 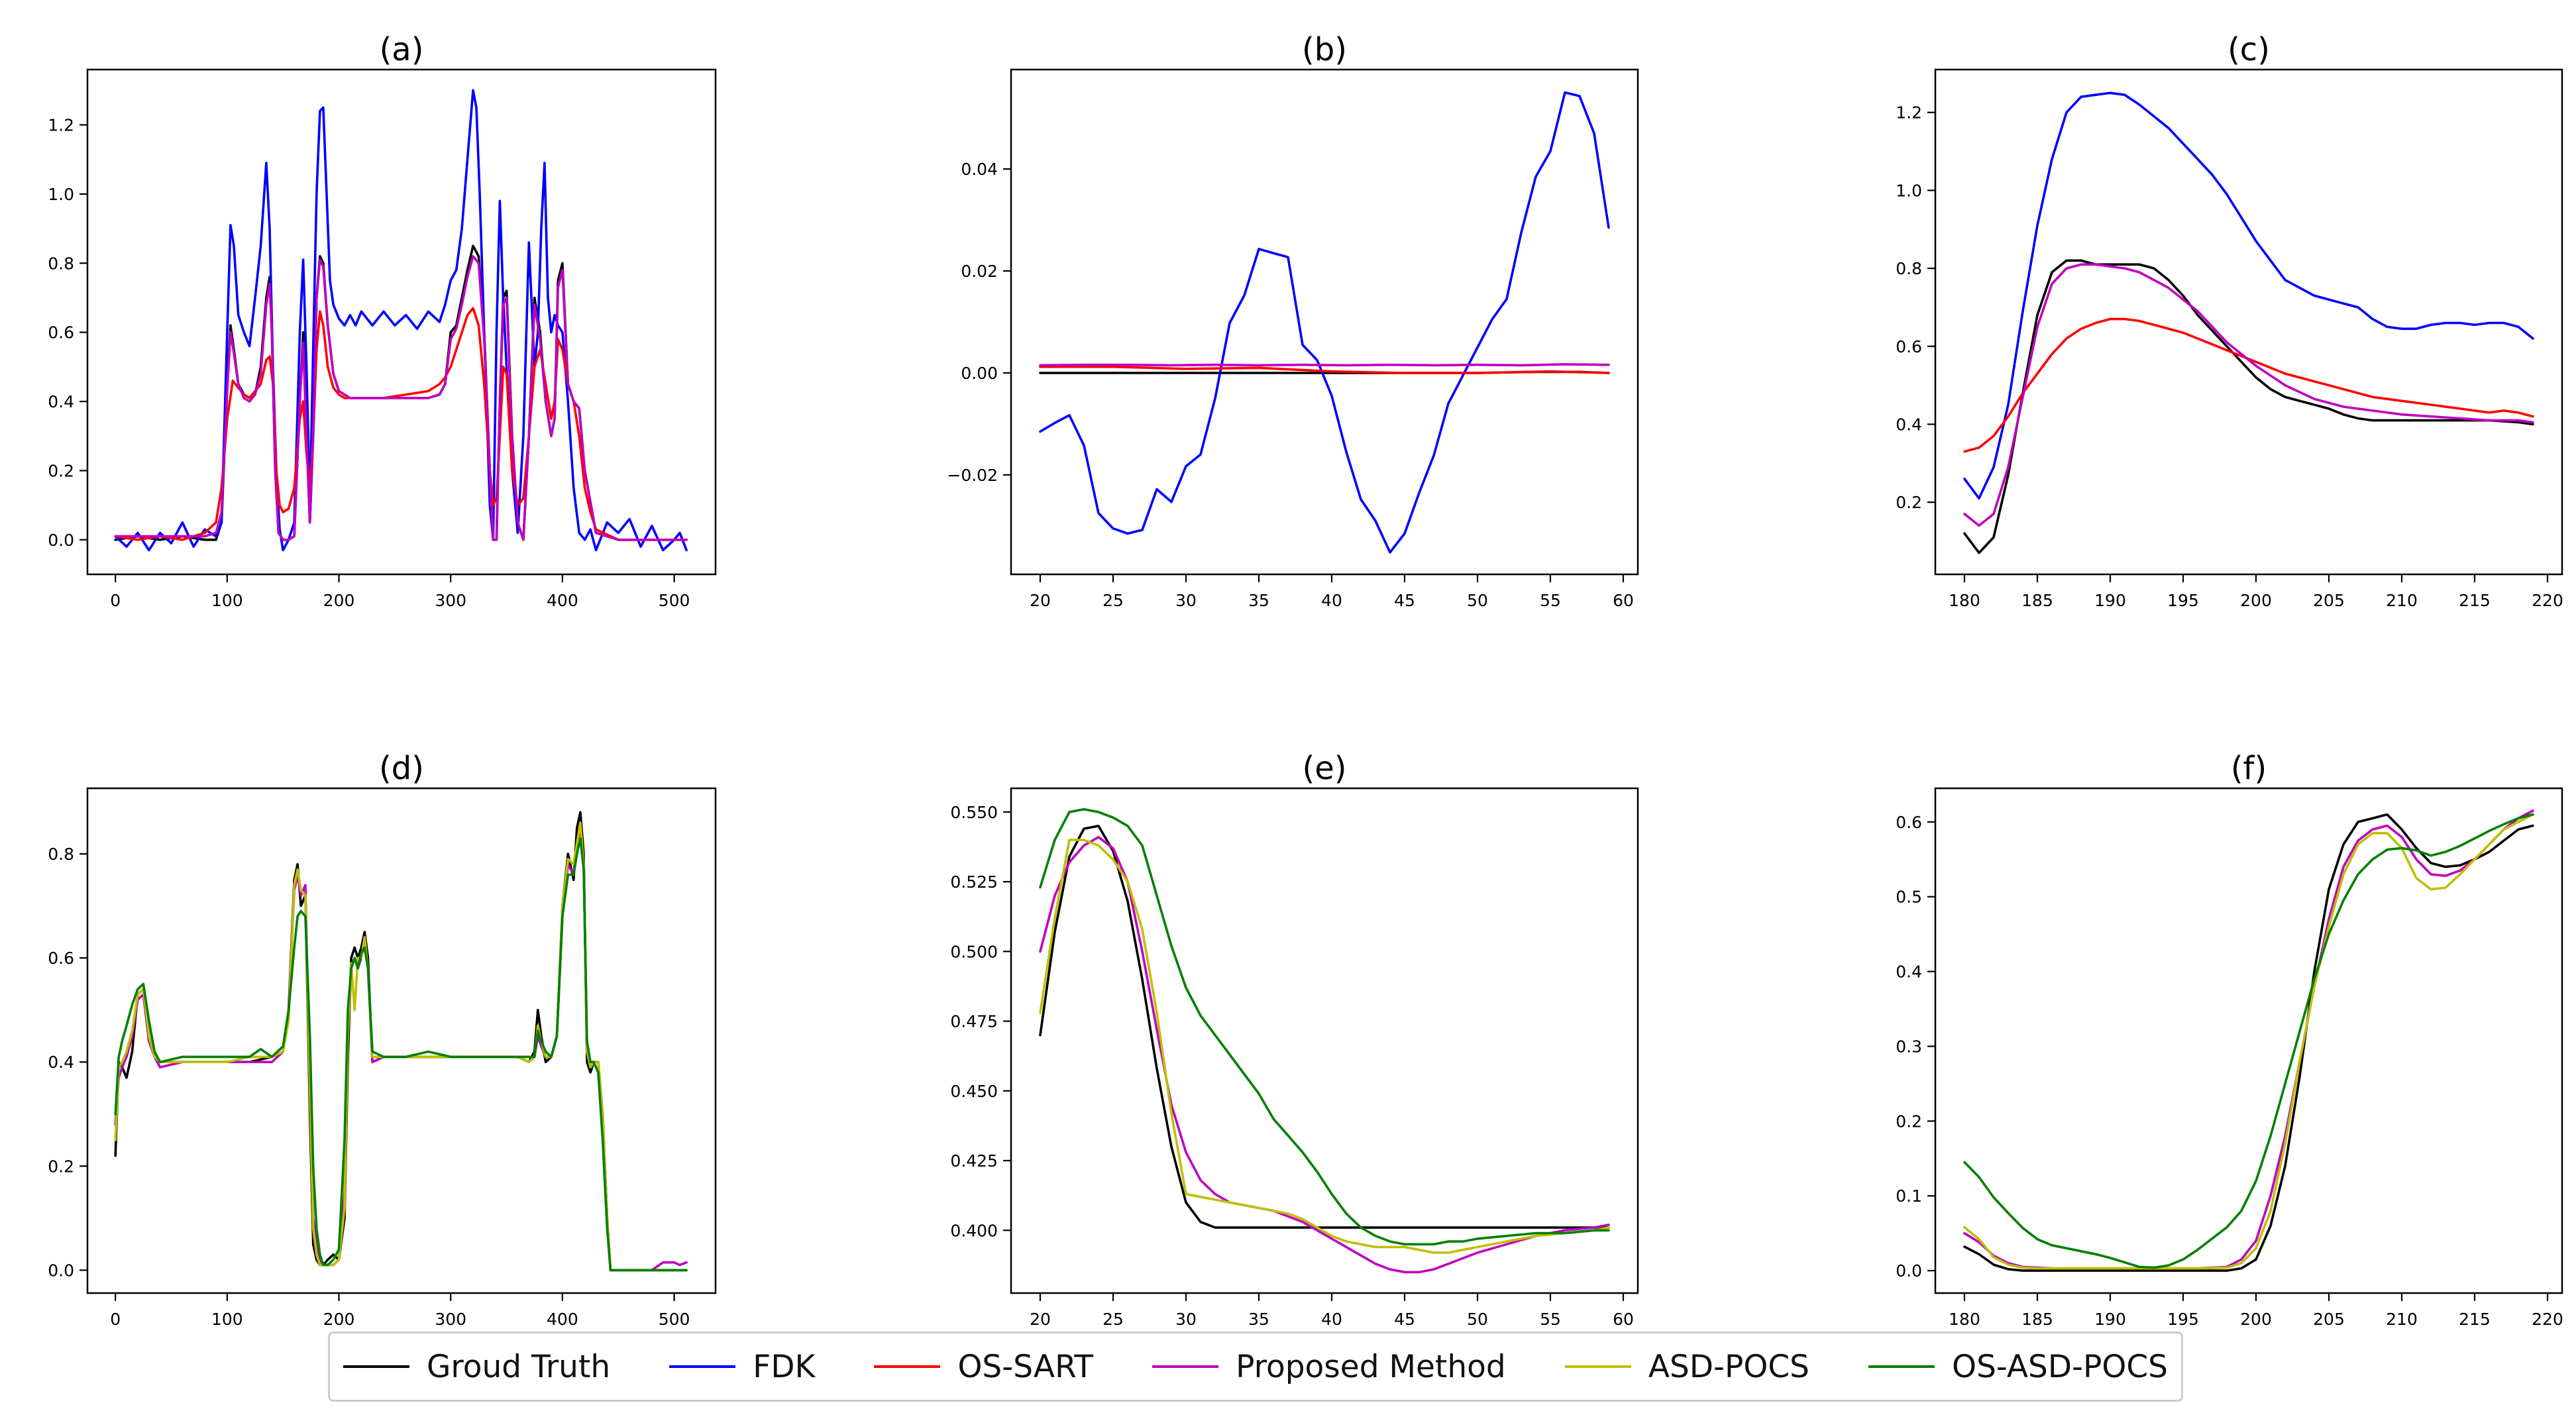 What do you see at coordinates (1371, 1366) in the screenshot?
I see `legend-label: Proposed Method` at bounding box center [1371, 1366].